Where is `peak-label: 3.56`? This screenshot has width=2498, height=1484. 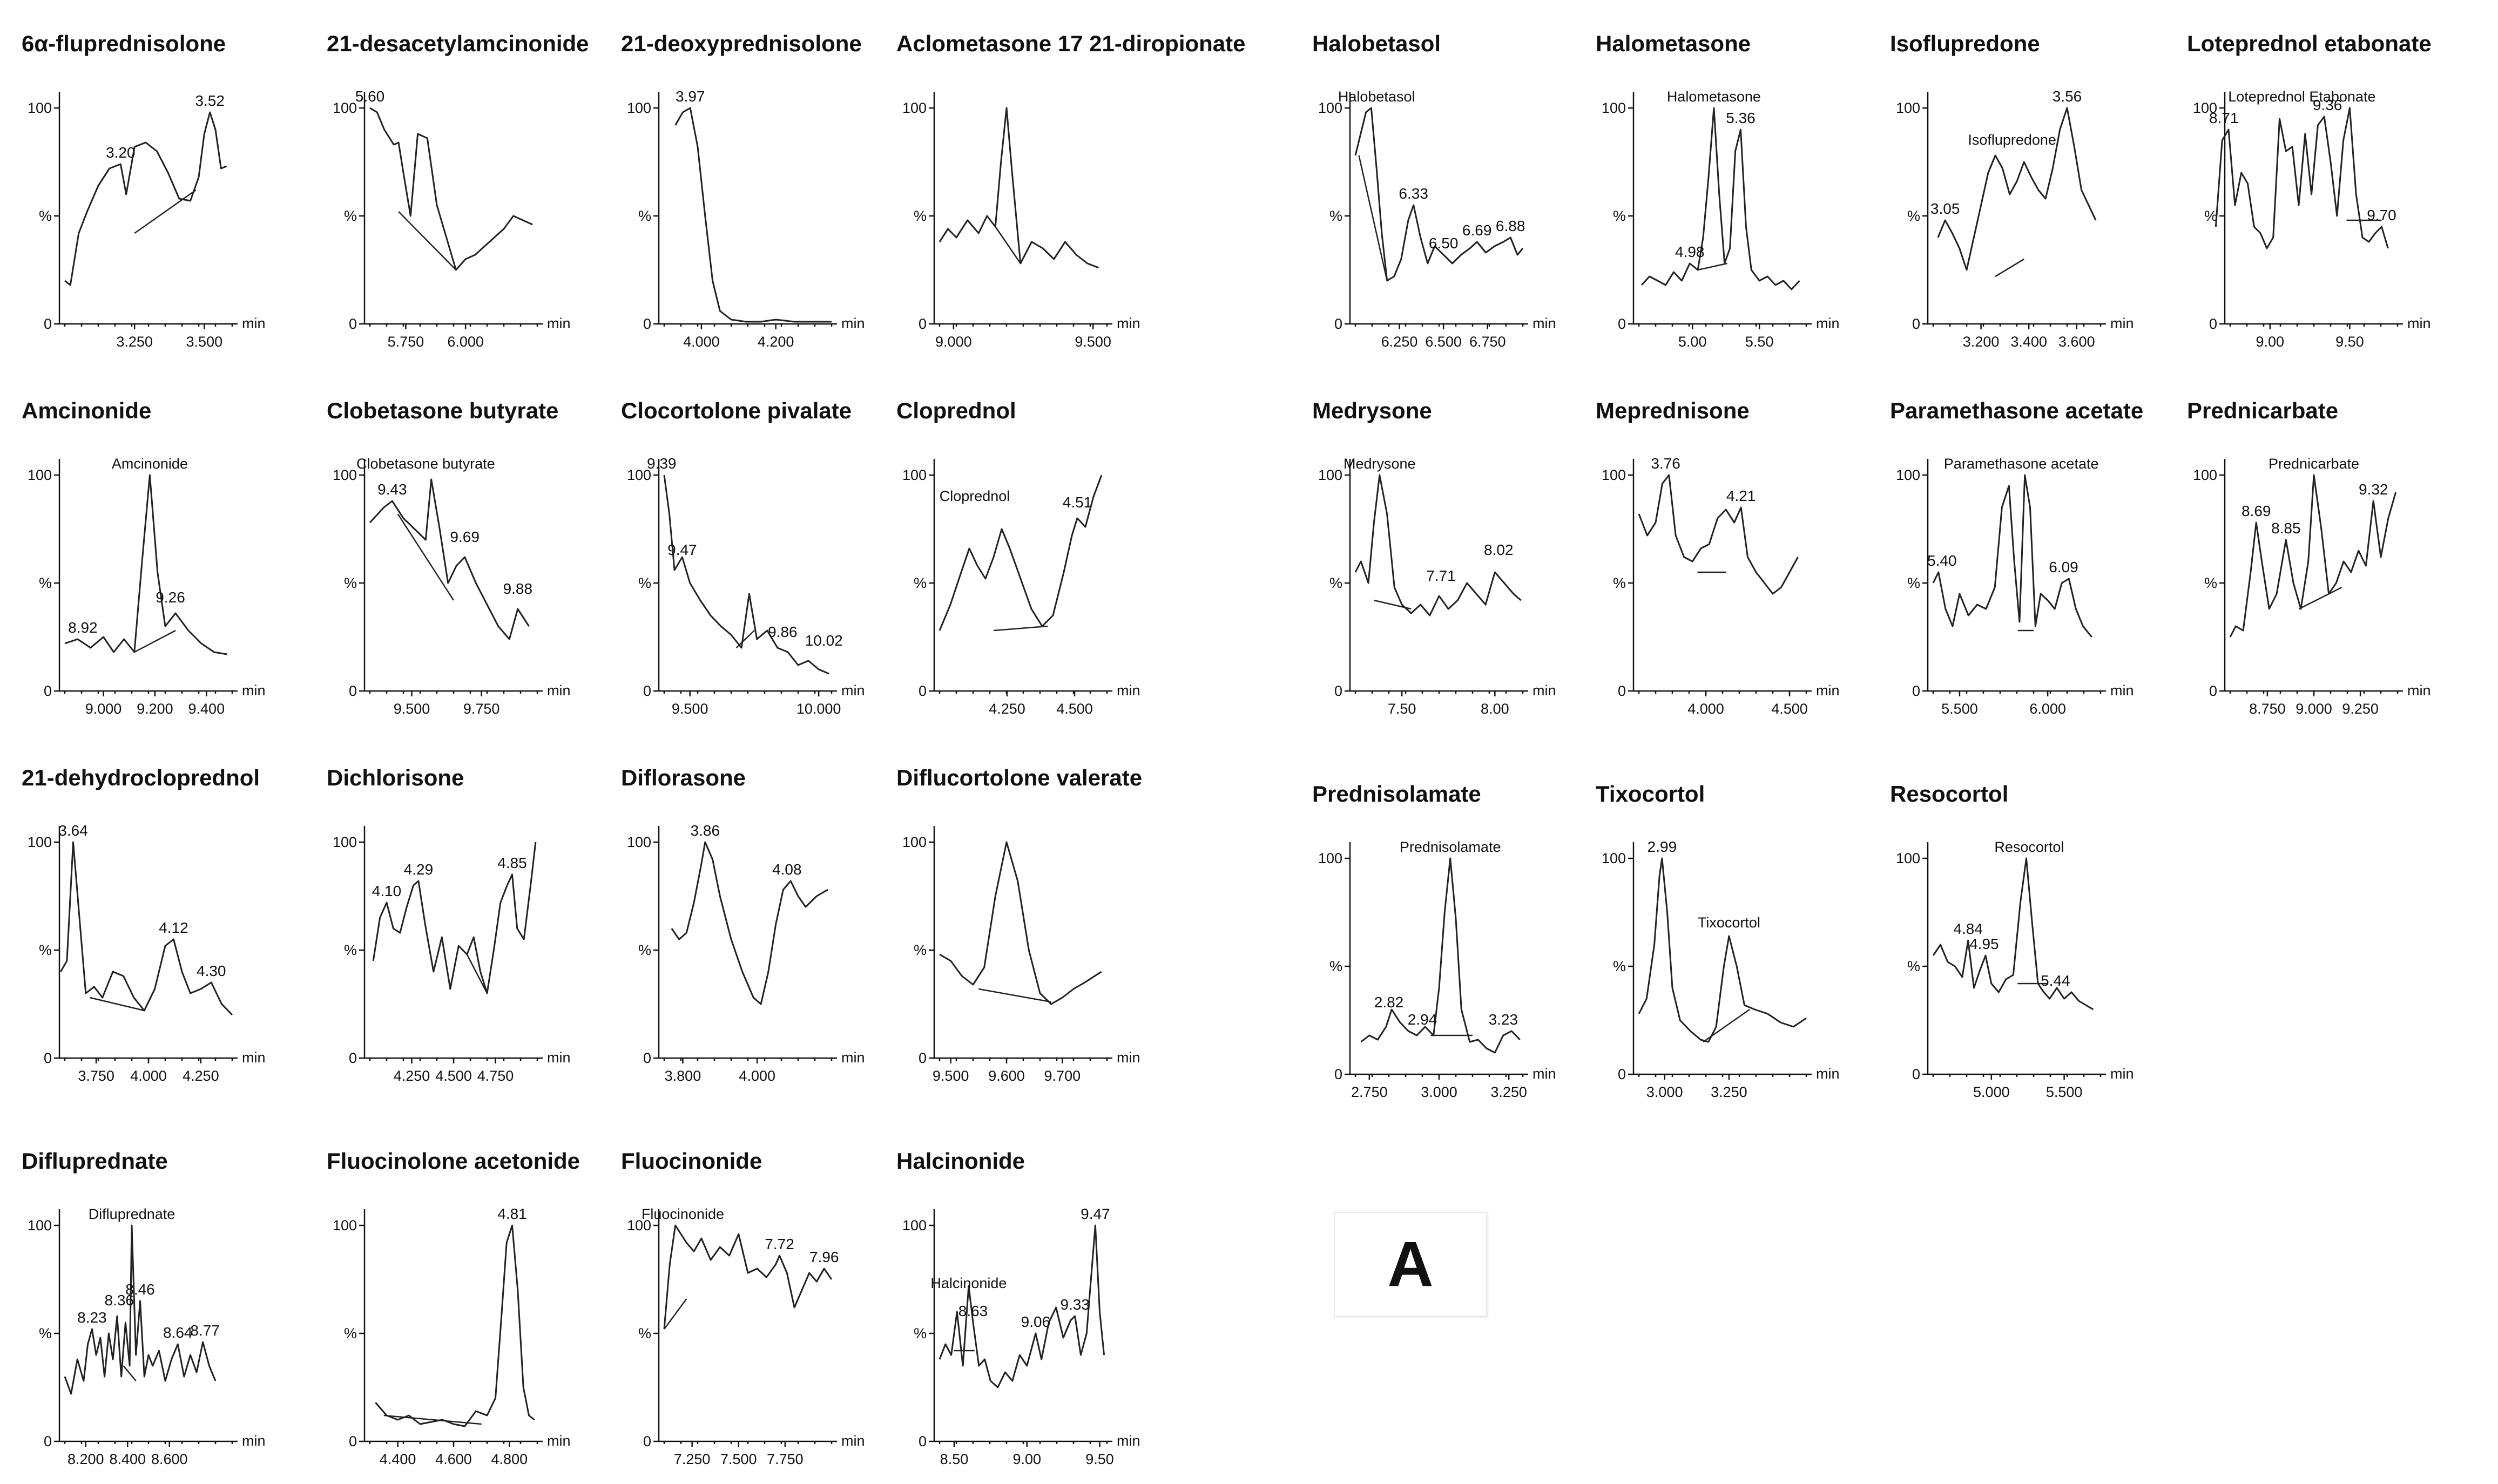
peak-label: 3.56 is located at coordinates (2067, 97).